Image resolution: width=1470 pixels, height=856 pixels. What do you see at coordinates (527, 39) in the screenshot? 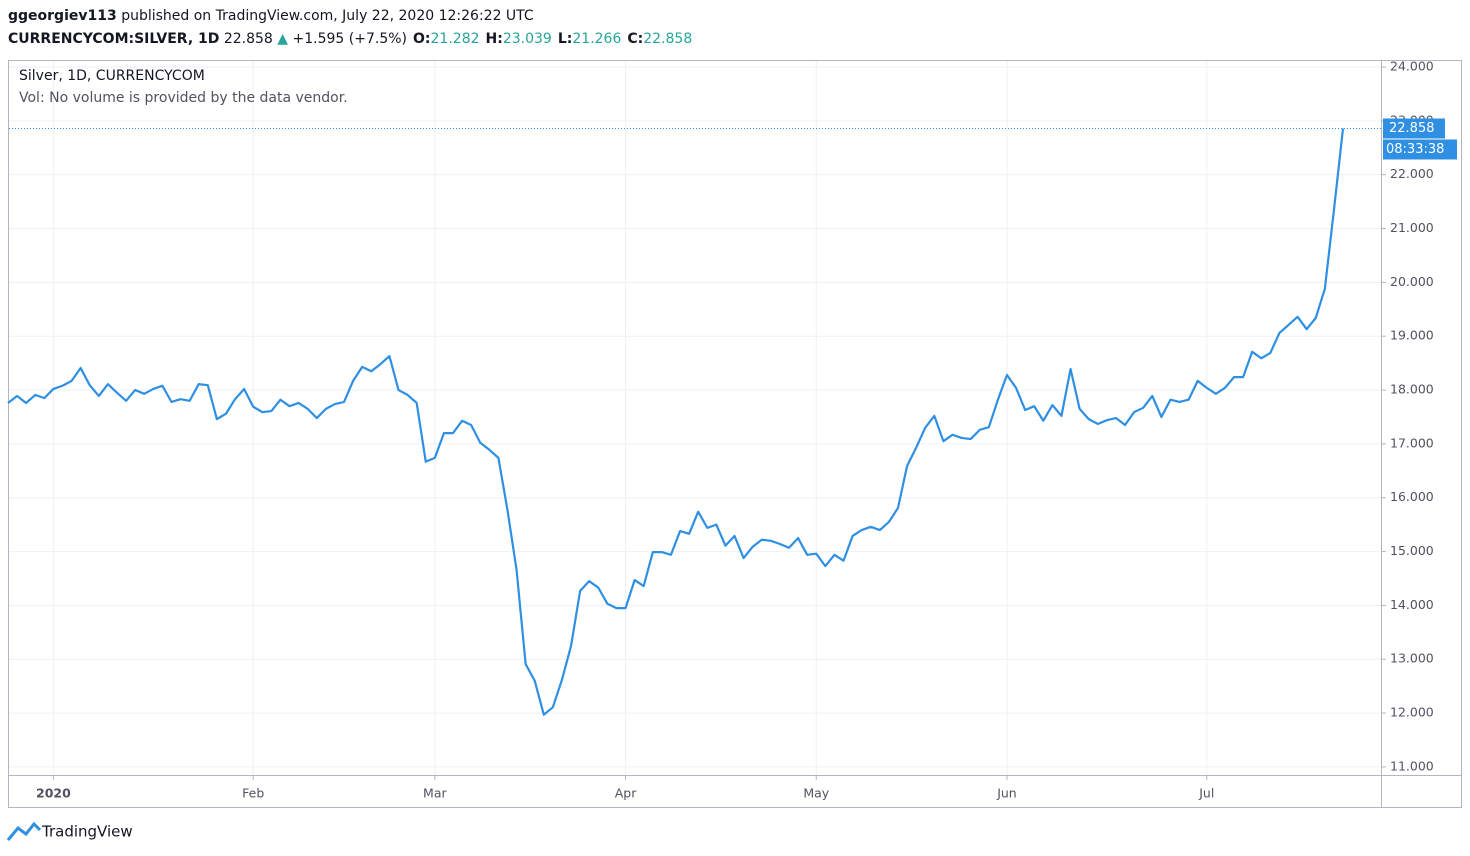
I see `ohlc-value: 23.039` at bounding box center [527, 39].